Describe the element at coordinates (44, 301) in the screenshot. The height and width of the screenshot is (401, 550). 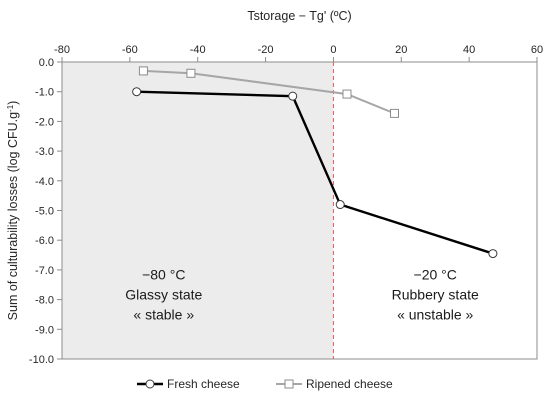
I see `y-tick-label: -8.0` at that location.